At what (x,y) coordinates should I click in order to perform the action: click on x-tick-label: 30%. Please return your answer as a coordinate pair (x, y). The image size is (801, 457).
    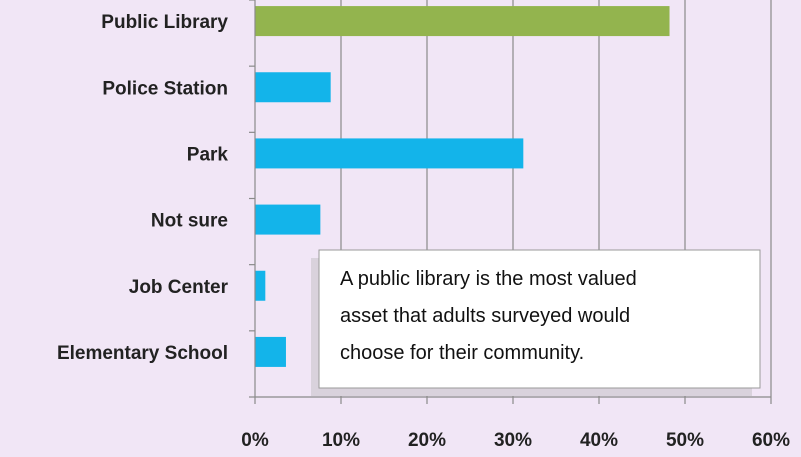
    Looking at the image, I should click on (513, 440).